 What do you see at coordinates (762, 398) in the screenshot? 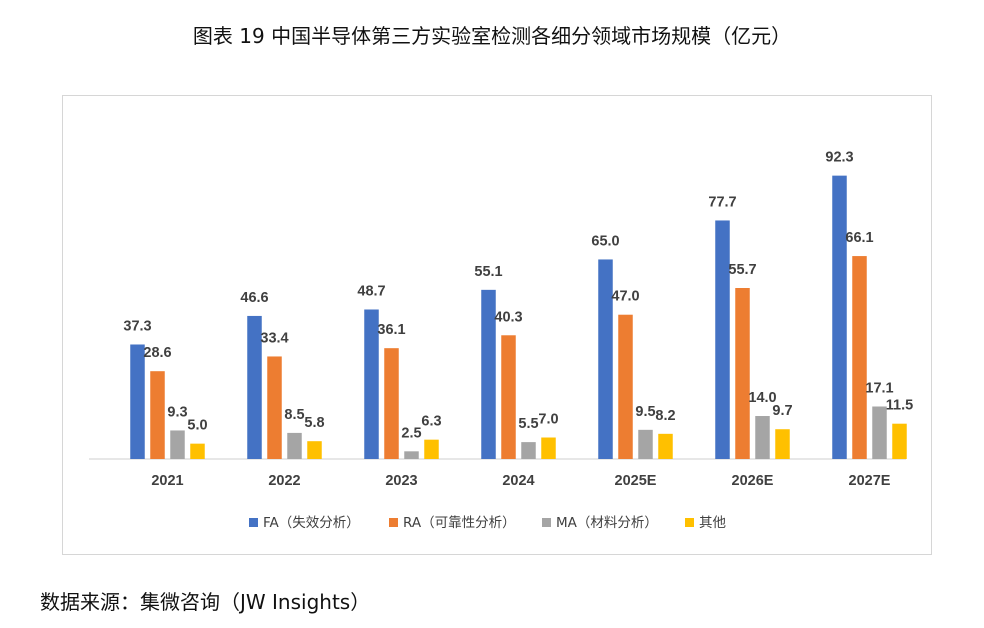
I see `data-label-2026e-series-2: 14.0` at bounding box center [762, 398].